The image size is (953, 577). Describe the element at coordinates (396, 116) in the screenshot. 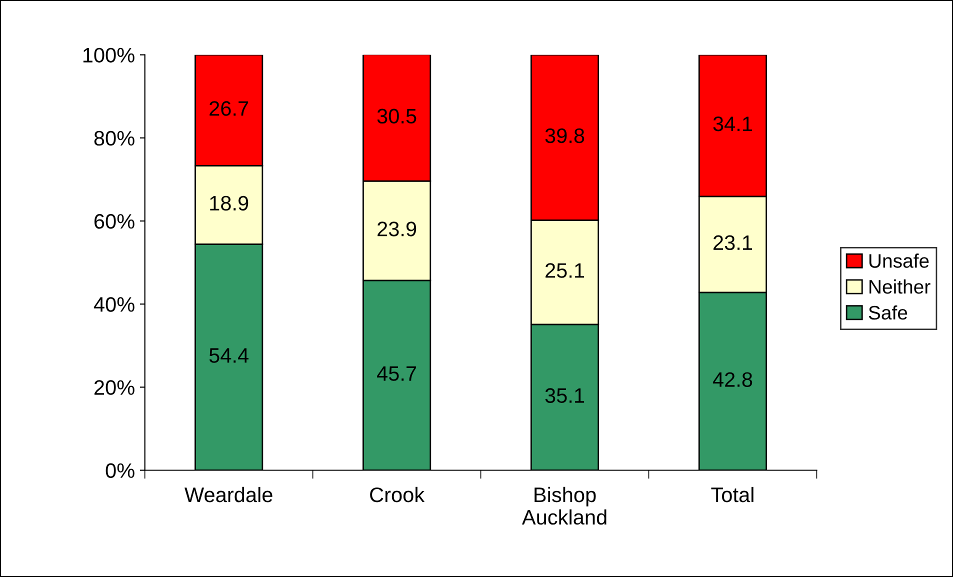

I see `data-label: 30.5` at that location.